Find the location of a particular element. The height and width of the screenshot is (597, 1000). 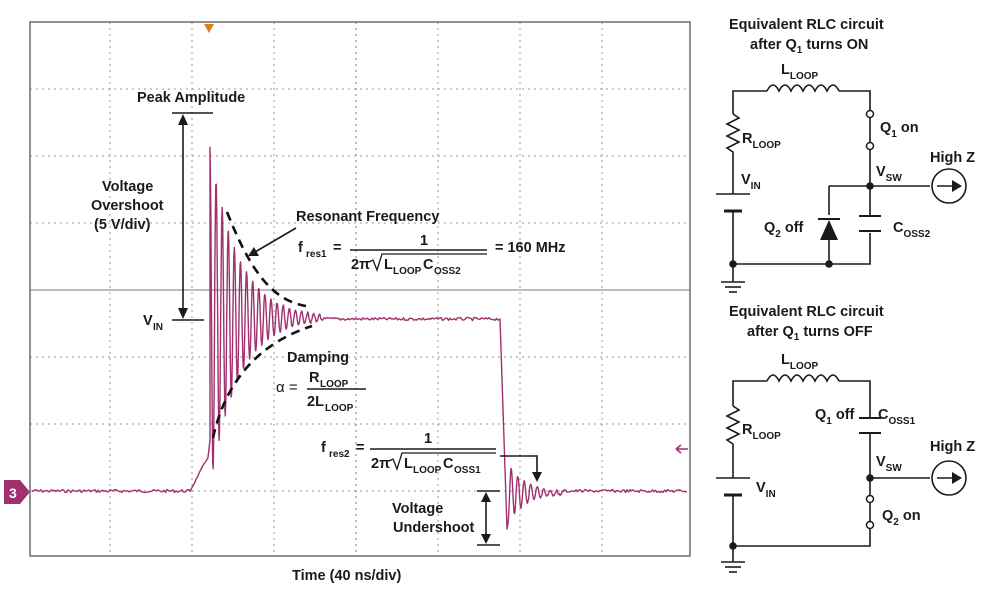

inductor-off-icon is located at coordinates (803, 378).